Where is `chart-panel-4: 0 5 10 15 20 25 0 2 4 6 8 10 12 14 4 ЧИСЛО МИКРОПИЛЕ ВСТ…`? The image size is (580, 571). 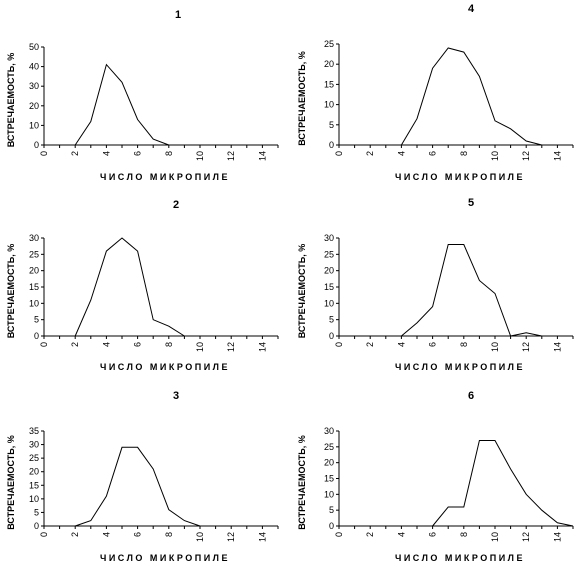
chart-panel-4: 0 5 10 15 20 25 0 2 4 6 8 10 12 14 4 ЧИСЛО МИКРОПИЛЕ ВСТ… is located at coordinates (435, 92).